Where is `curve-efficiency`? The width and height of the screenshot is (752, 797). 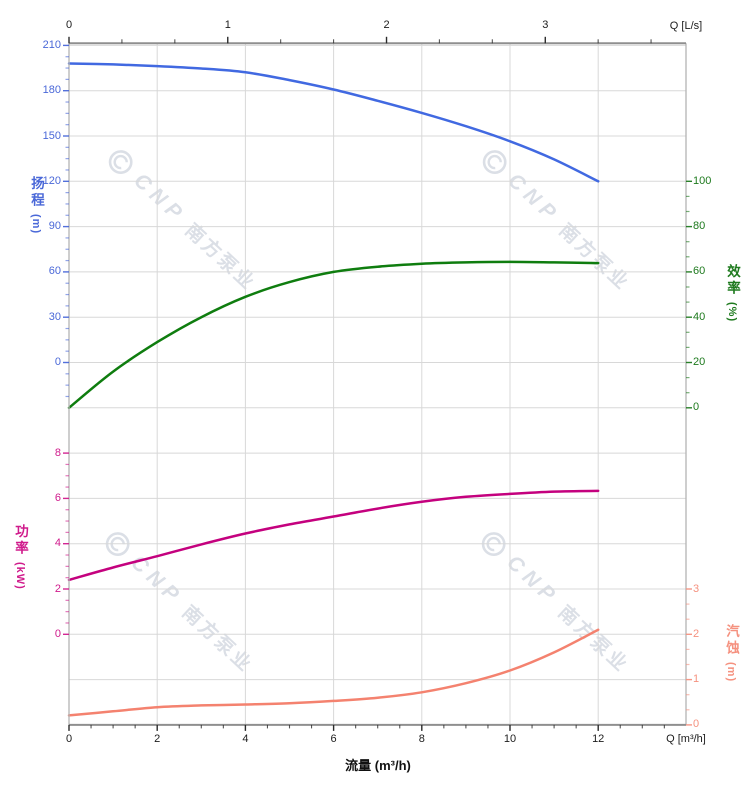 curve-efficiency is located at coordinates (333, 335).